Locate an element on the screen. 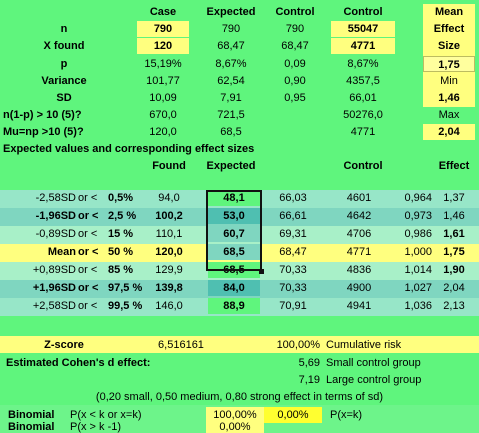  mean-effect-size: 1,75 is located at coordinates (449, 64).